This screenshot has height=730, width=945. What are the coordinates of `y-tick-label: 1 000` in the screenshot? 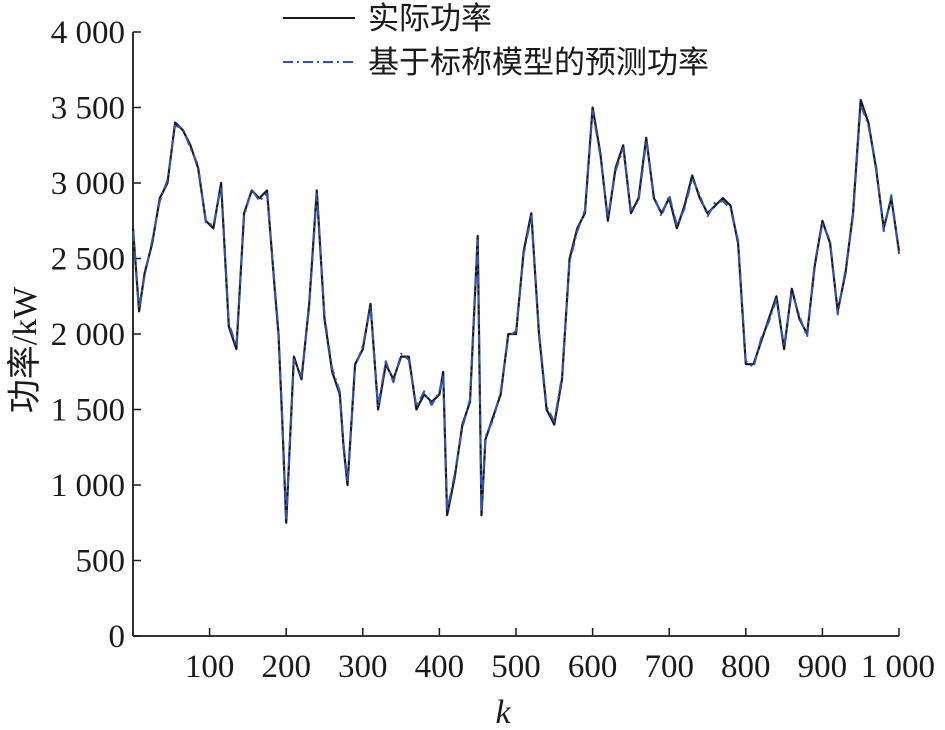 It's located at (88, 486).